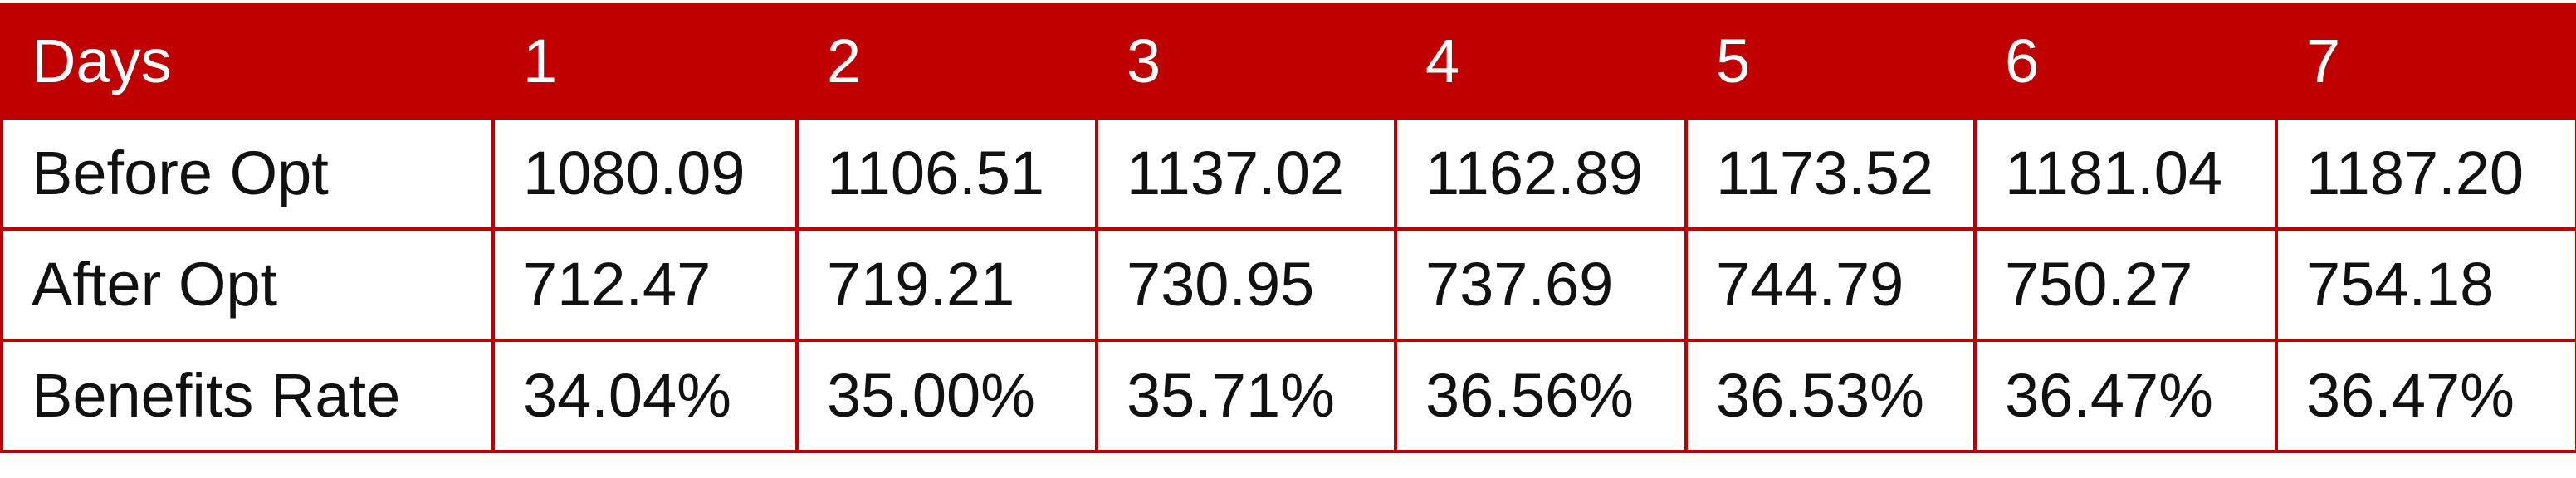 The height and width of the screenshot is (478, 2576). Describe the element at coordinates (1541, 284) in the screenshot. I see `table-cell: 737.69` at that location.